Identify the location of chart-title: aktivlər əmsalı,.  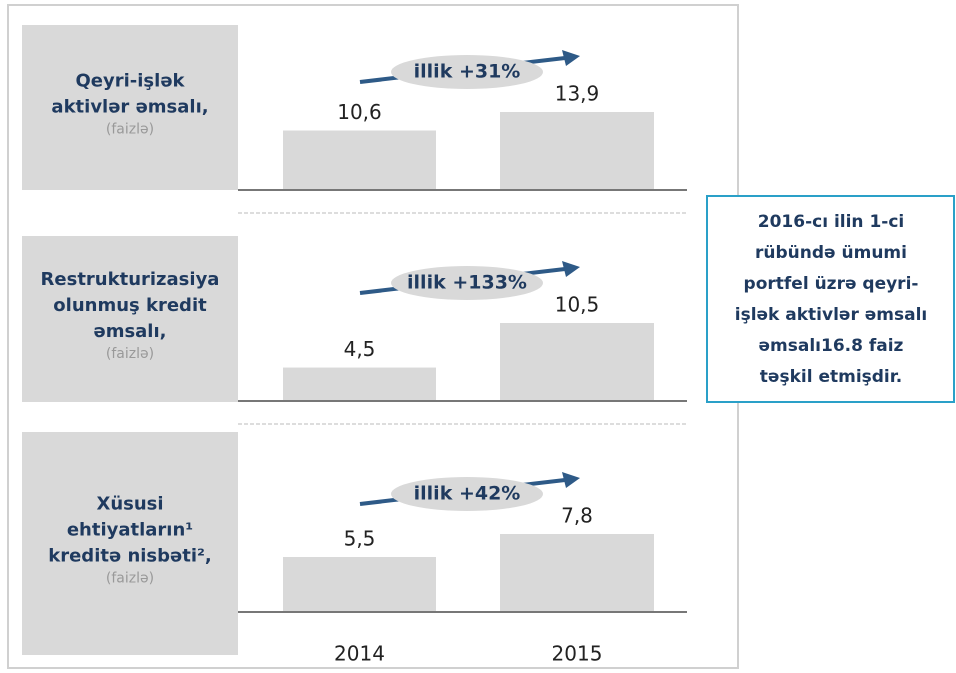
(129, 107).